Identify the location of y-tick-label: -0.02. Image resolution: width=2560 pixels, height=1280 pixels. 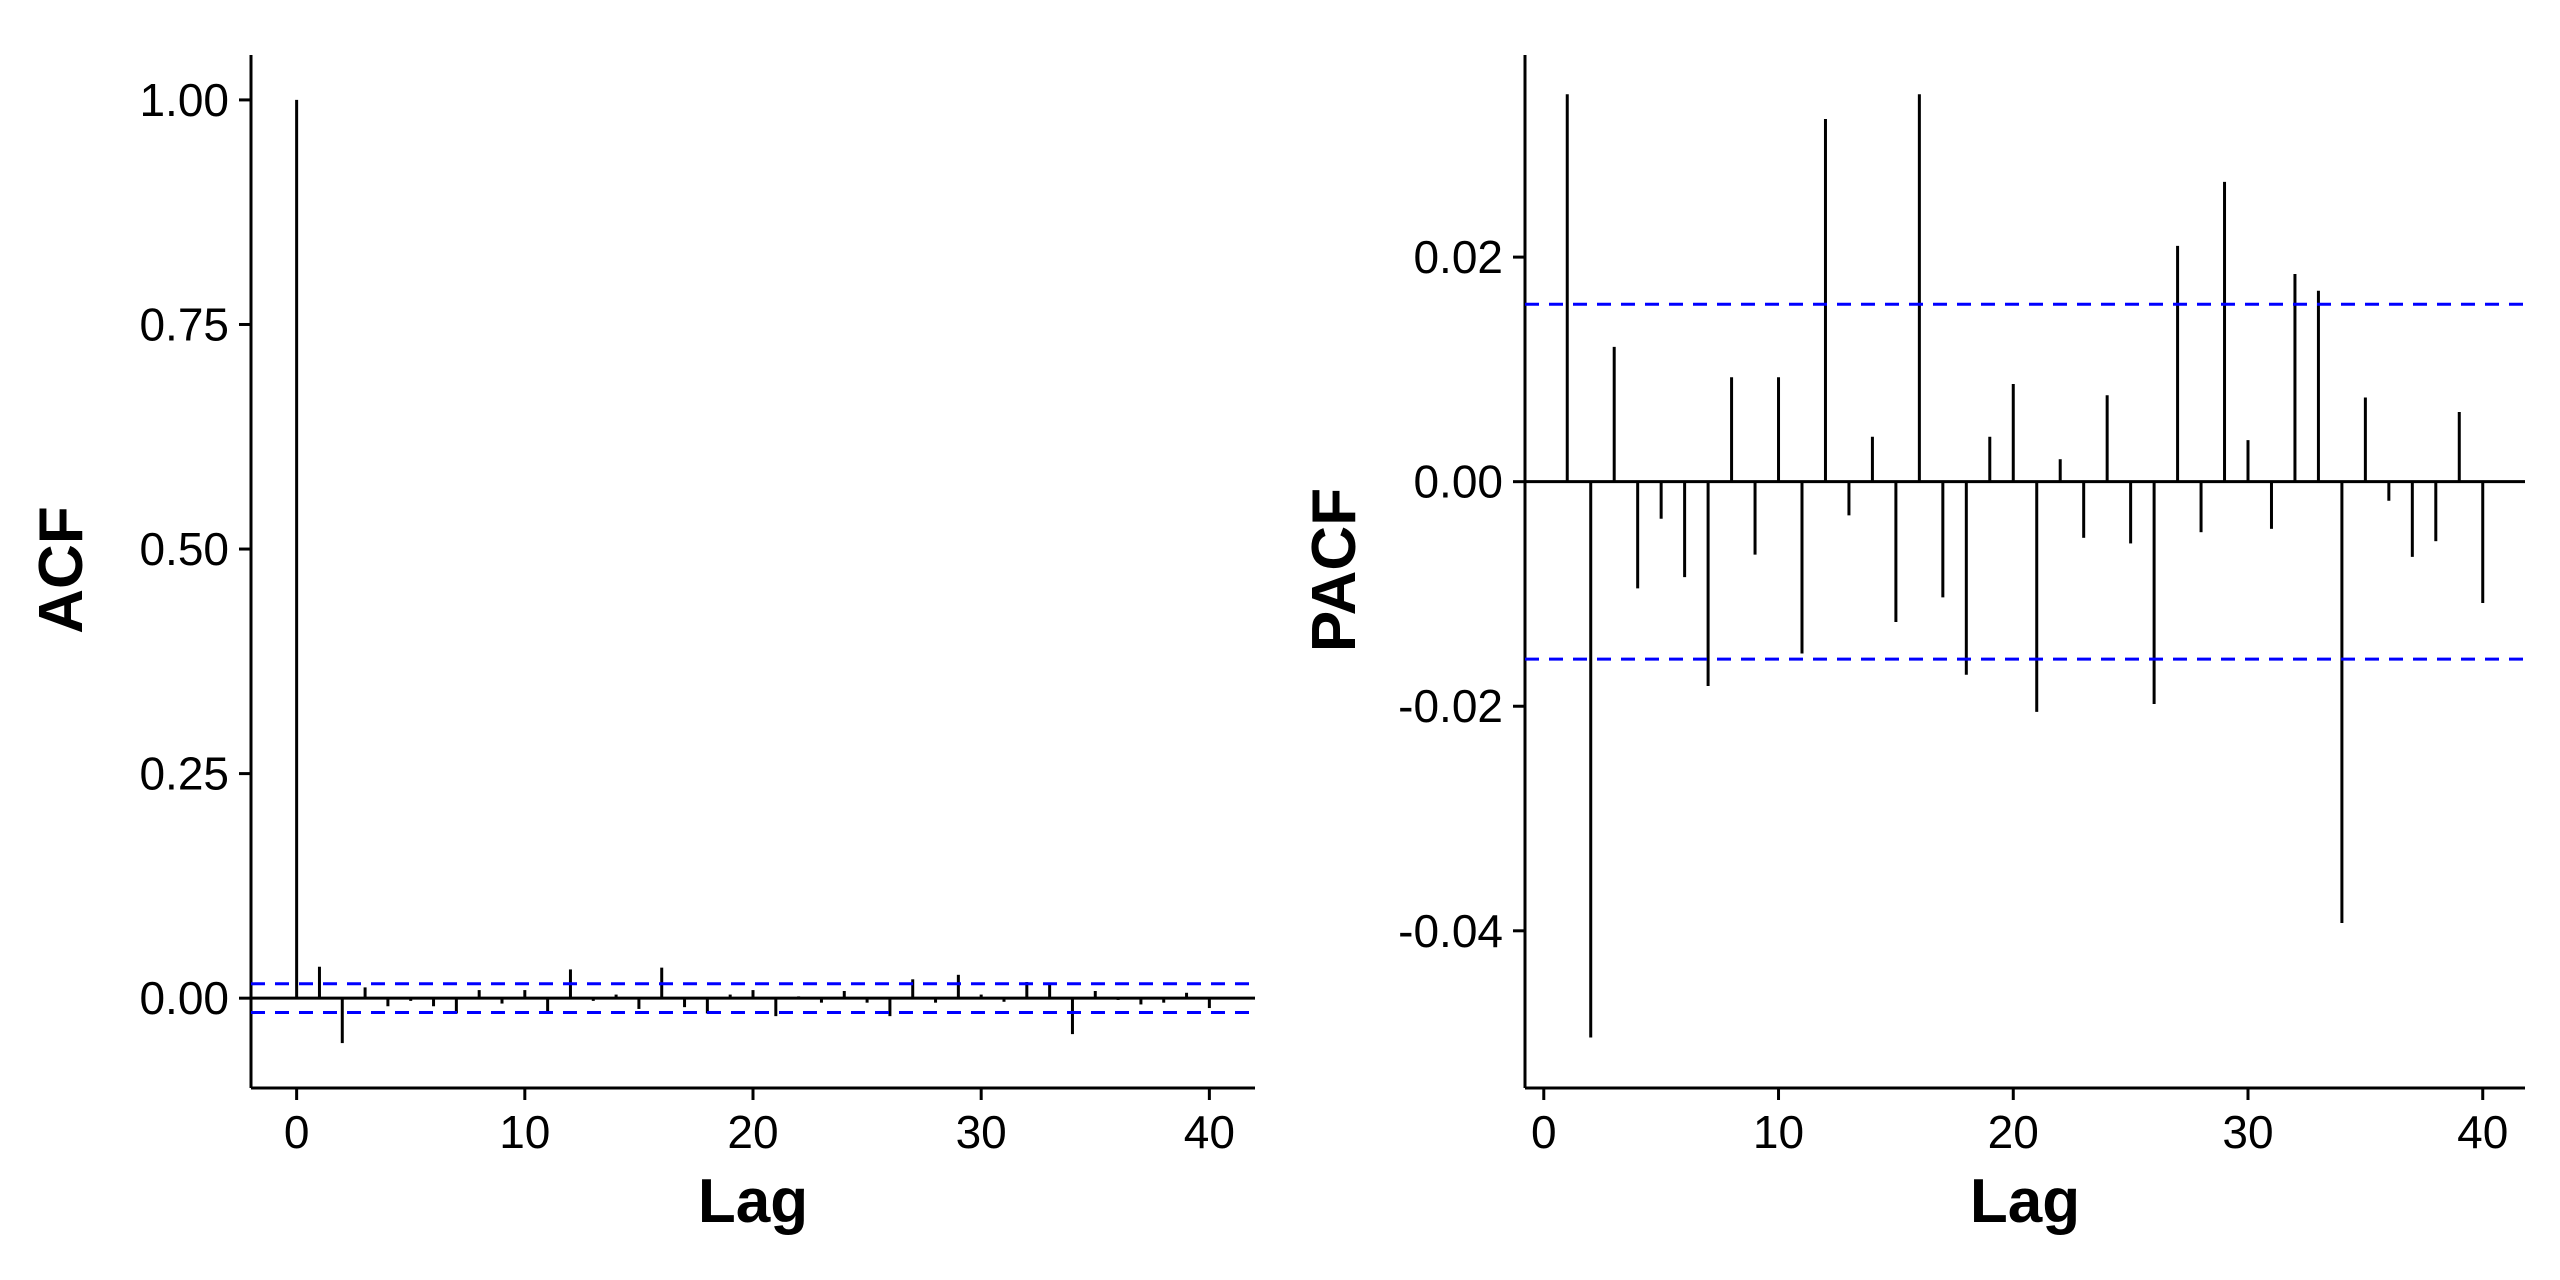
(1450, 706).